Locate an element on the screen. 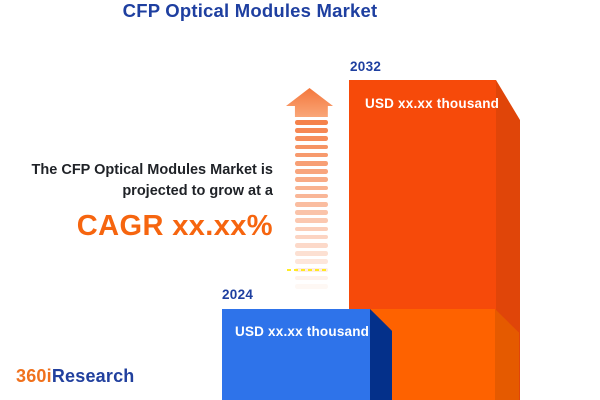  cagr-value: CAGR xx.xx% is located at coordinates (174, 226).